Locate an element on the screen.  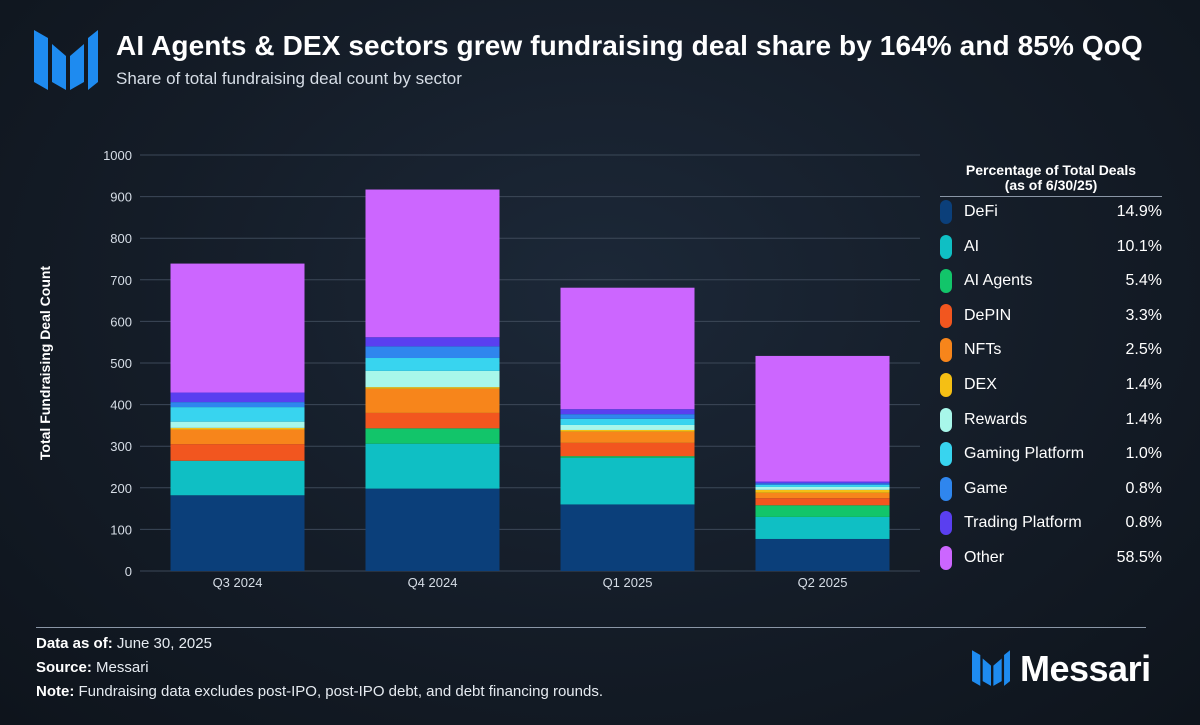
y-tick-label: 600 is located at coordinates (121, 321).